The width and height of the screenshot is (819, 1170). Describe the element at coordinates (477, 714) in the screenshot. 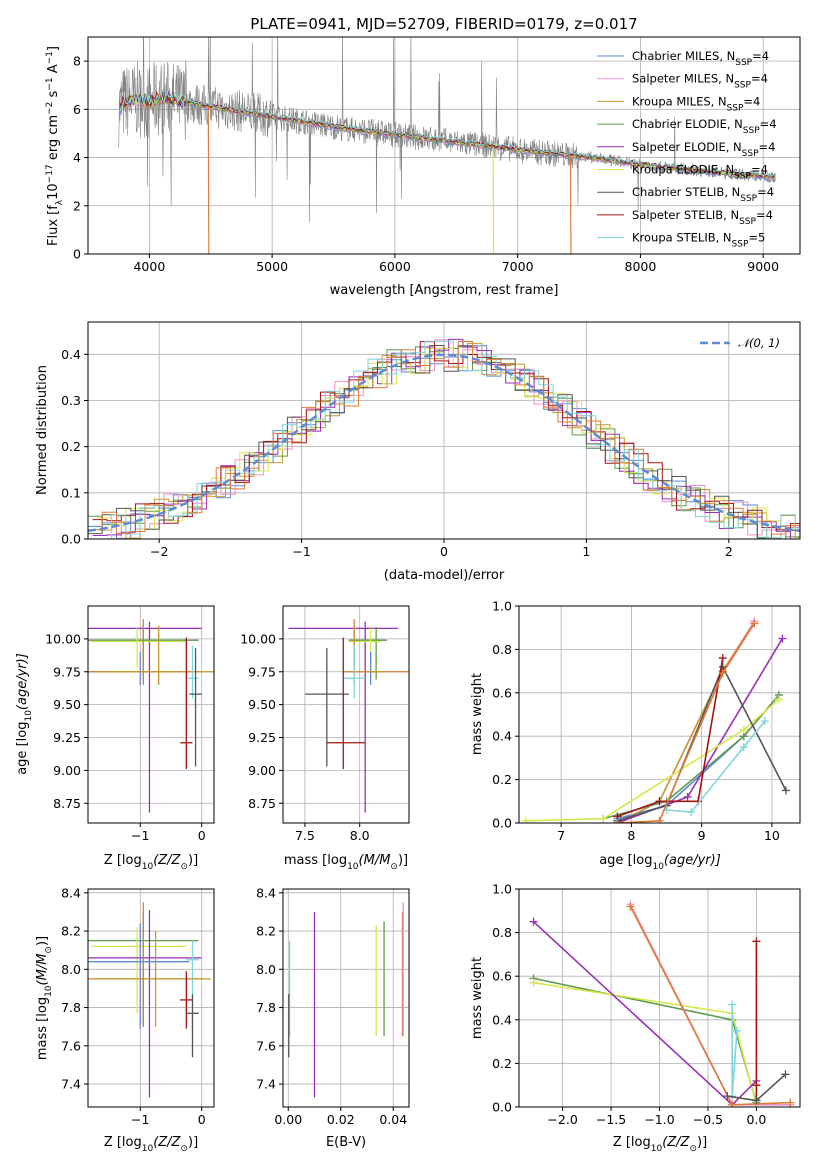

I see `weight-age-ylabel: mass weight` at that location.